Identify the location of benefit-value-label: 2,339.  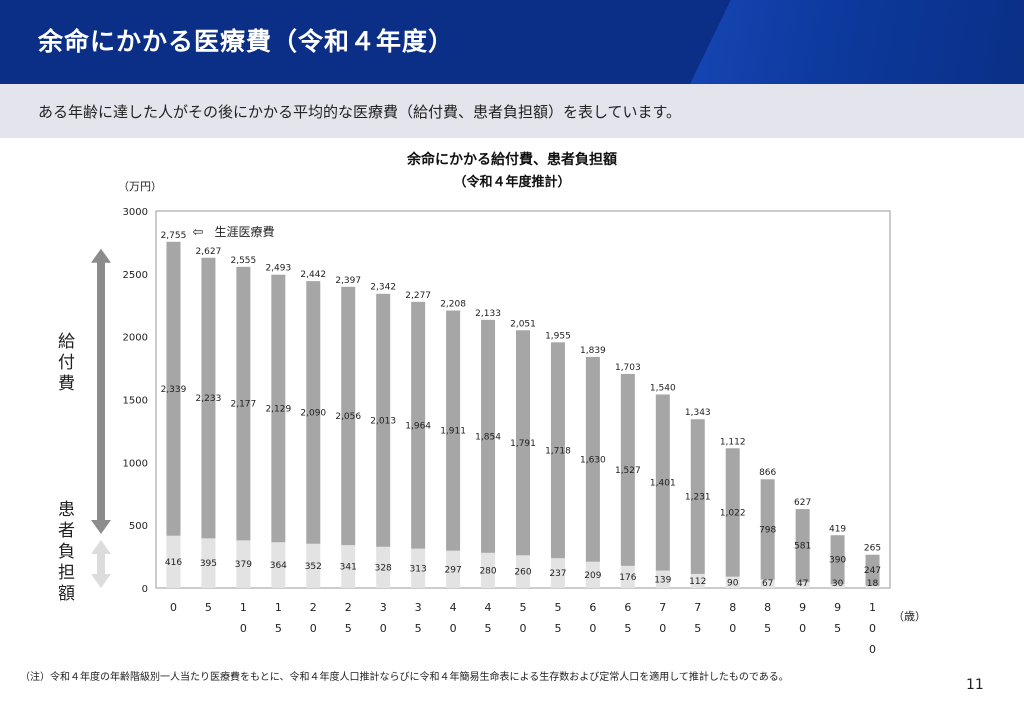
(174, 390).